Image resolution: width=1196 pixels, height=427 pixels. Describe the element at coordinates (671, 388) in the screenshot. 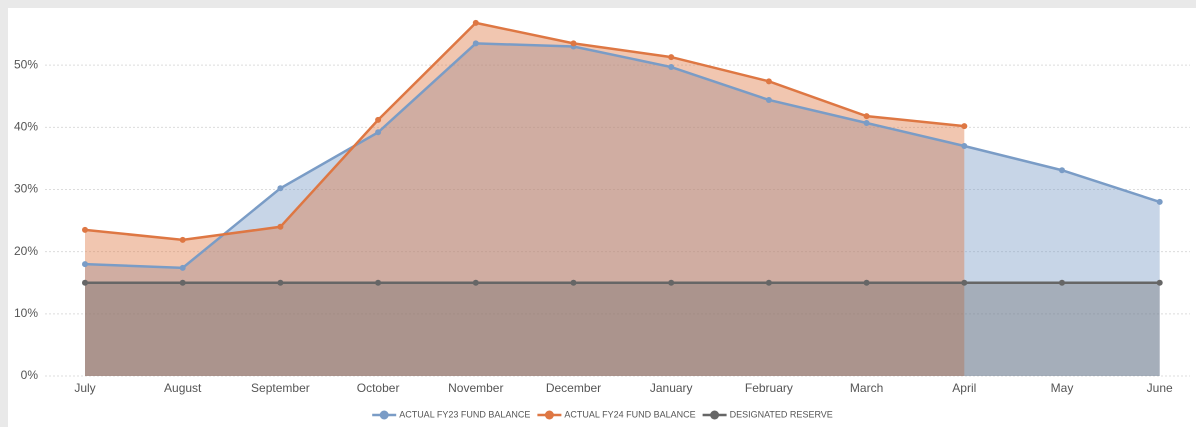

I see `x-tick-label: January` at that location.